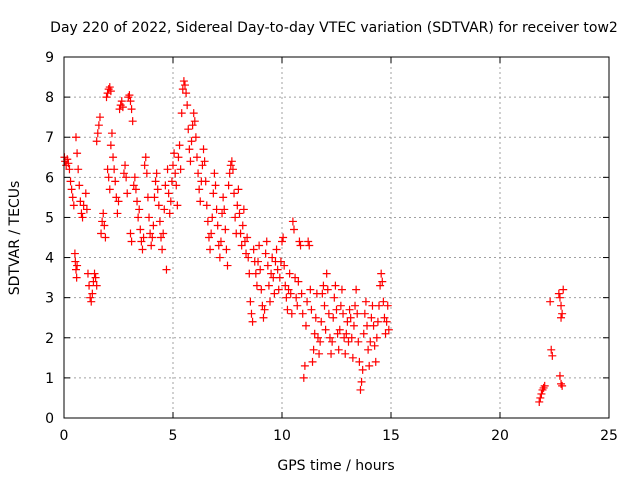 Image resolution: width=640 pixels, height=480 pixels. I want to click on y-tick-label: 3, so click(49, 299).